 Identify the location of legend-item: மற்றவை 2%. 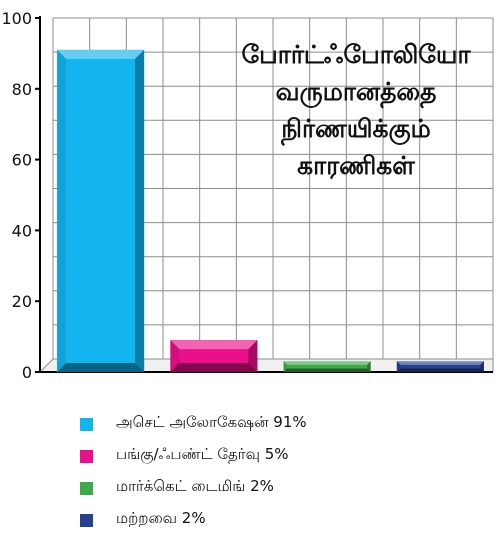
(285, 522).